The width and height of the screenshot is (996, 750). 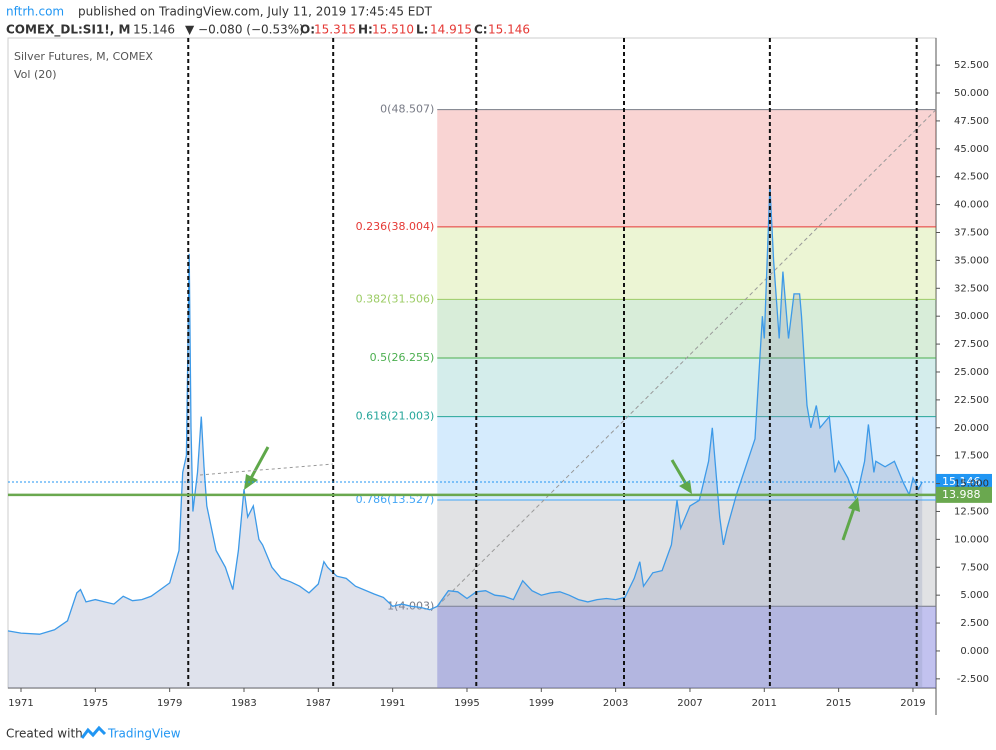 What do you see at coordinates (395, 416) in the screenshot?
I see `fib-label: 0.618(21.003)` at bounding box center [395, 416].